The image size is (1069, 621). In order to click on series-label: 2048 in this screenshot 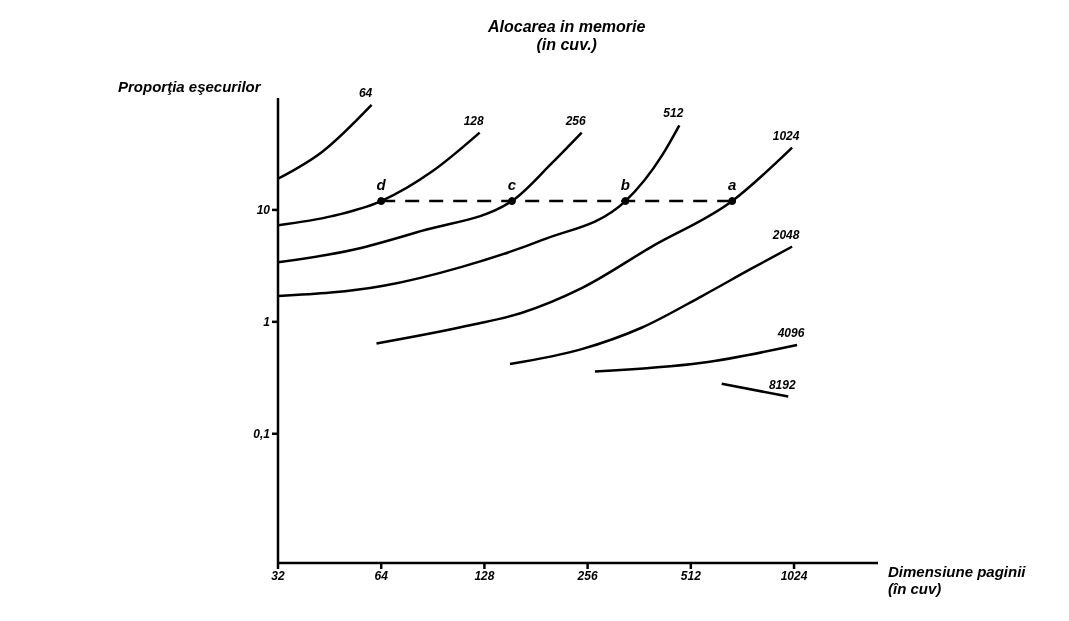, I will do `click(785, 234)`.